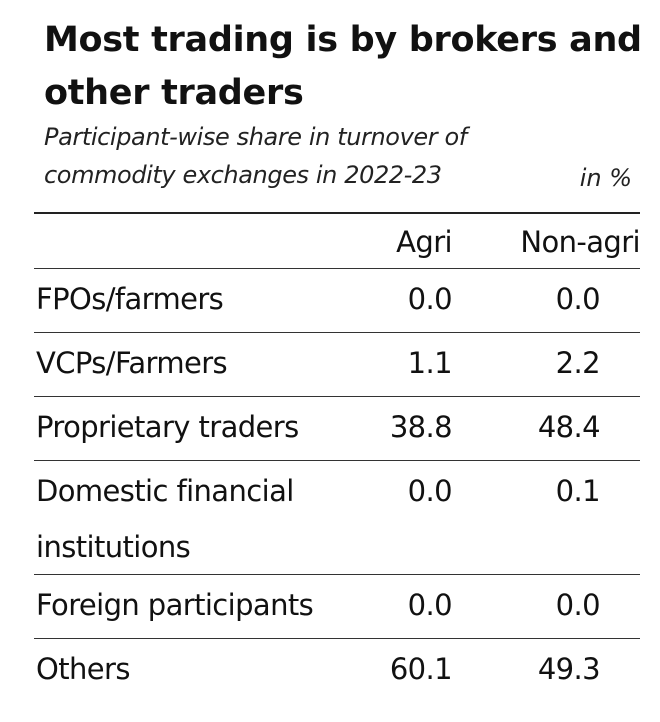 The height and width of the screenshot is (722, 660). Describe the element at coordinates (421, 427) in the screenshot. I see `cell-agri: 38.8` at that location.